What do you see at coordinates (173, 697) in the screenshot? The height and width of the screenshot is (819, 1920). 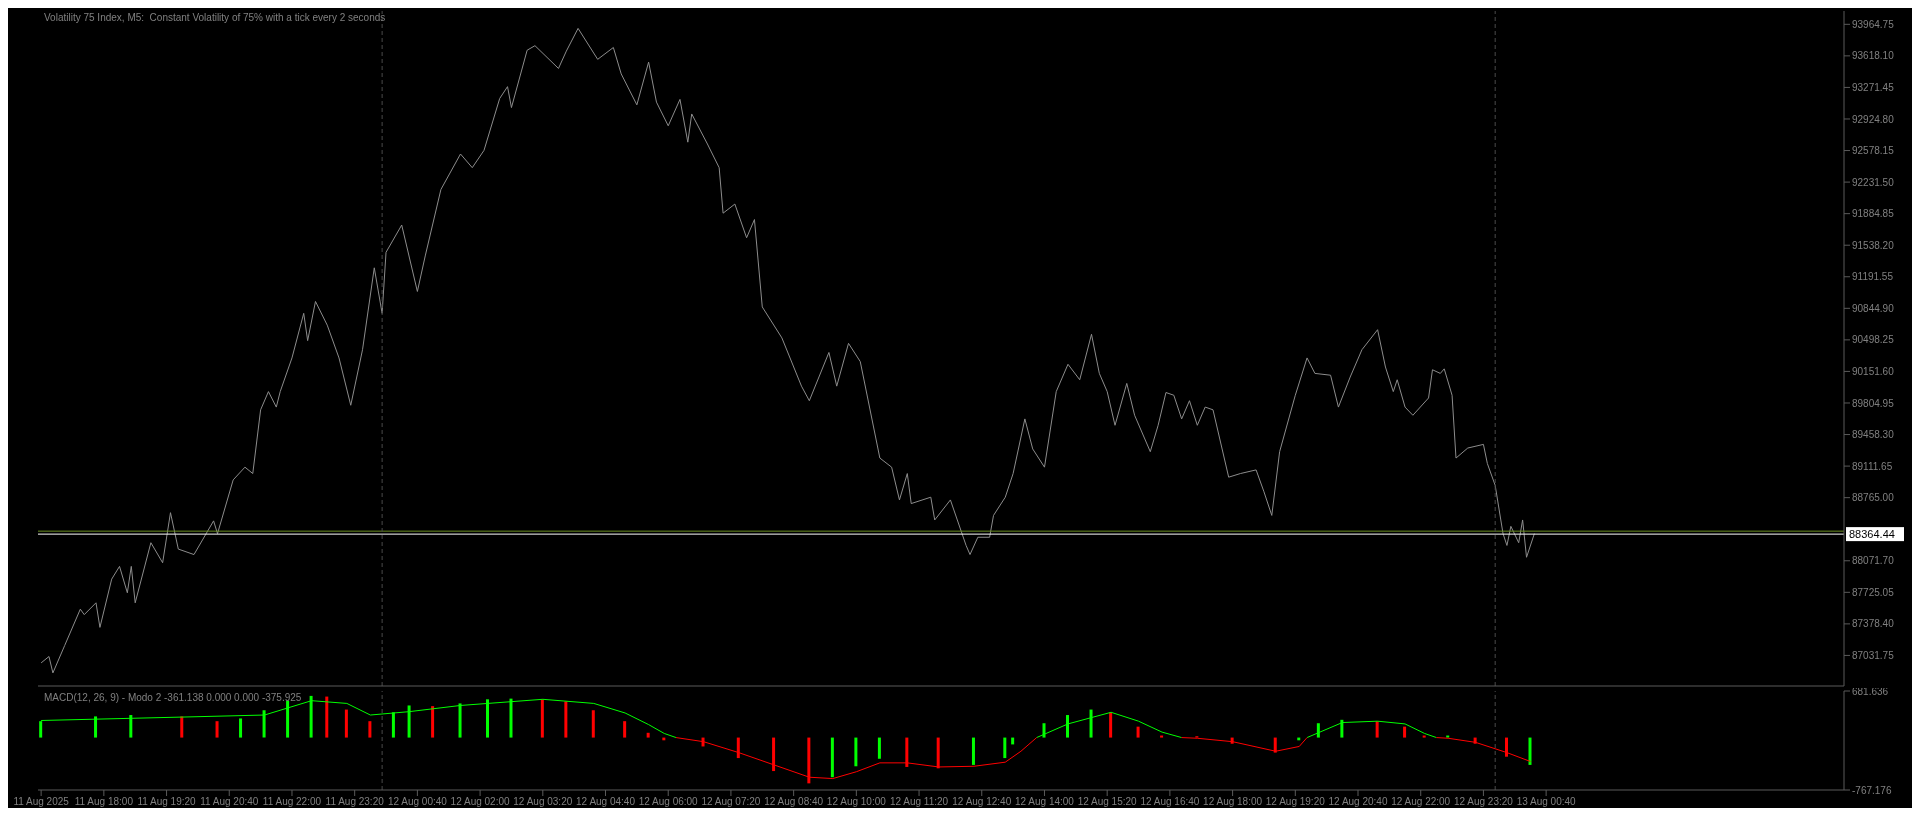 I see `chart-title: MACD(12, 26, 9) - Modo 2 -361.138 0.000 0.000 -375.925` at bounding box center [173, 697].